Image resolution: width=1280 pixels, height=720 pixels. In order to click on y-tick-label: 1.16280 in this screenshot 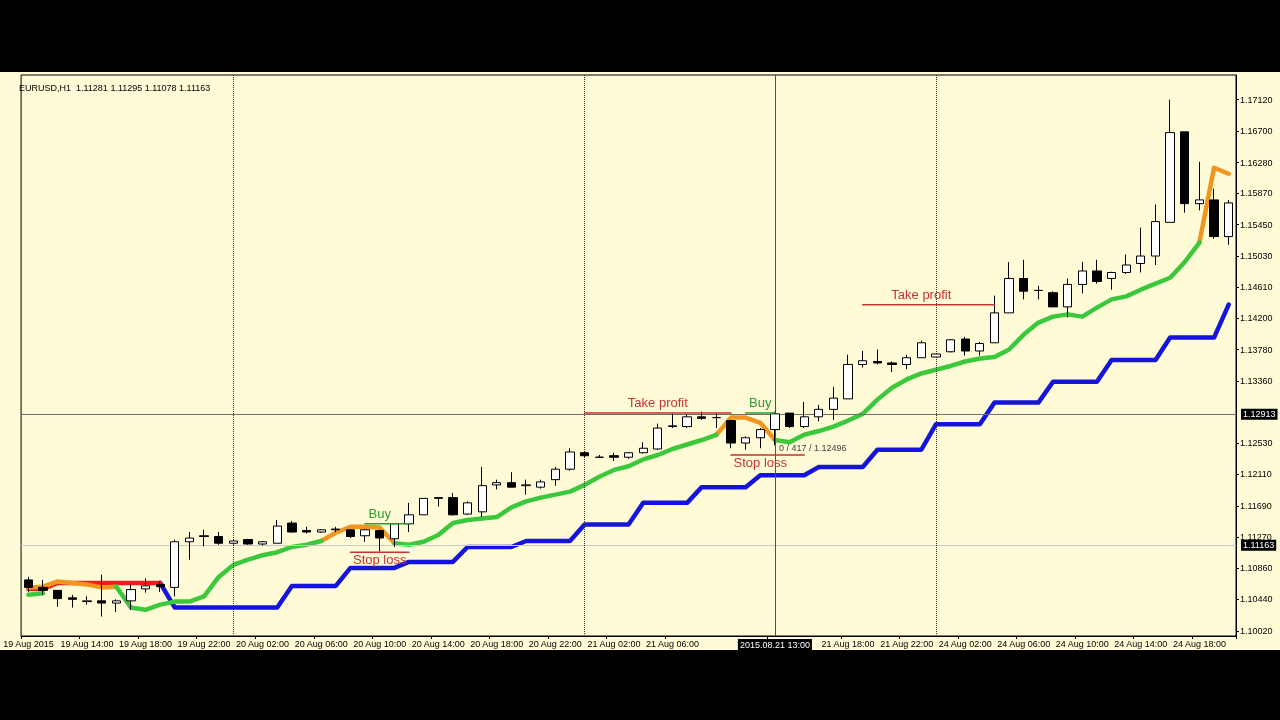, I will do `click(1256, 162)`.